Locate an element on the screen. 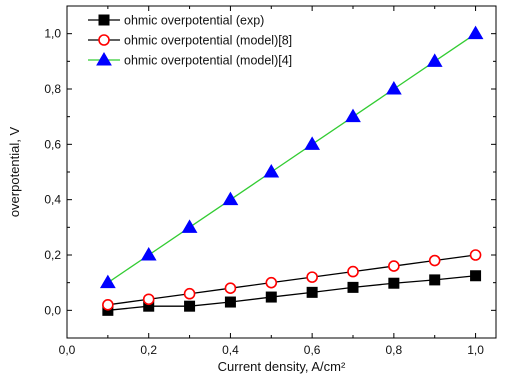 This screenshot has width=507, height=388. legend-label: ohmic overpotential (model)[4] is located at coordinates (208, 61).